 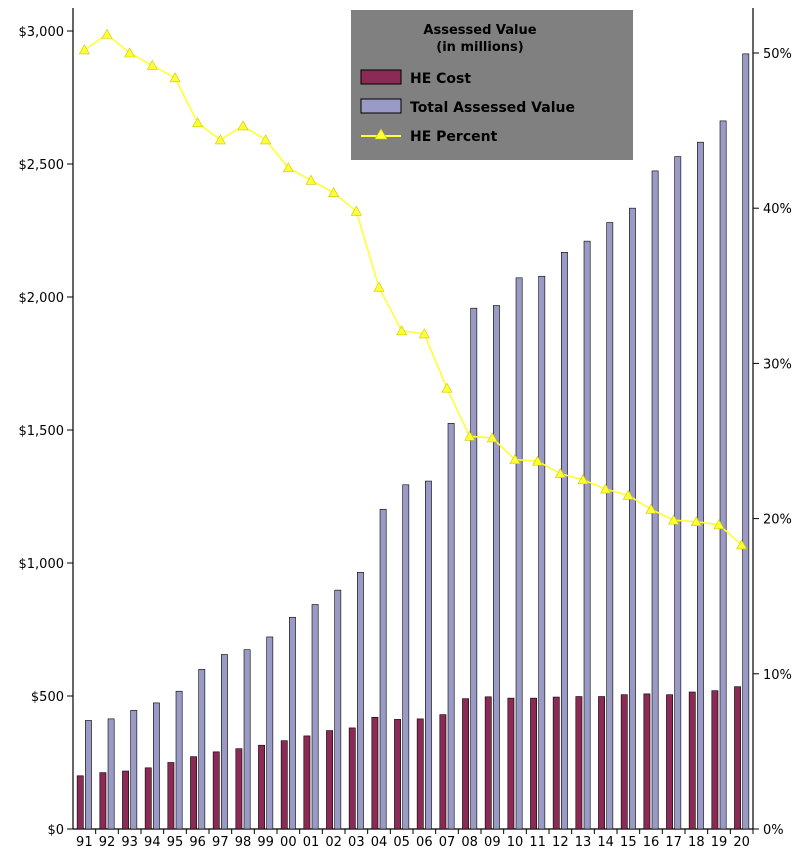 I want to click on x-tick-label: 18, so click(x=696, y=842).